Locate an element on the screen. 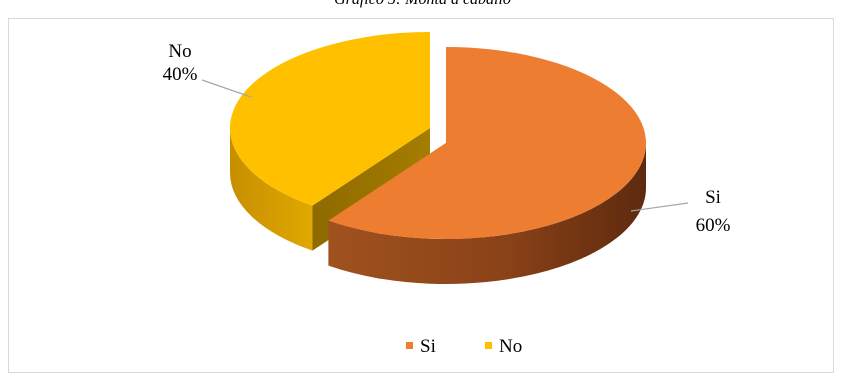 The image size is (845, 380). legend-label-no: No is located at coordinates (510, 346).